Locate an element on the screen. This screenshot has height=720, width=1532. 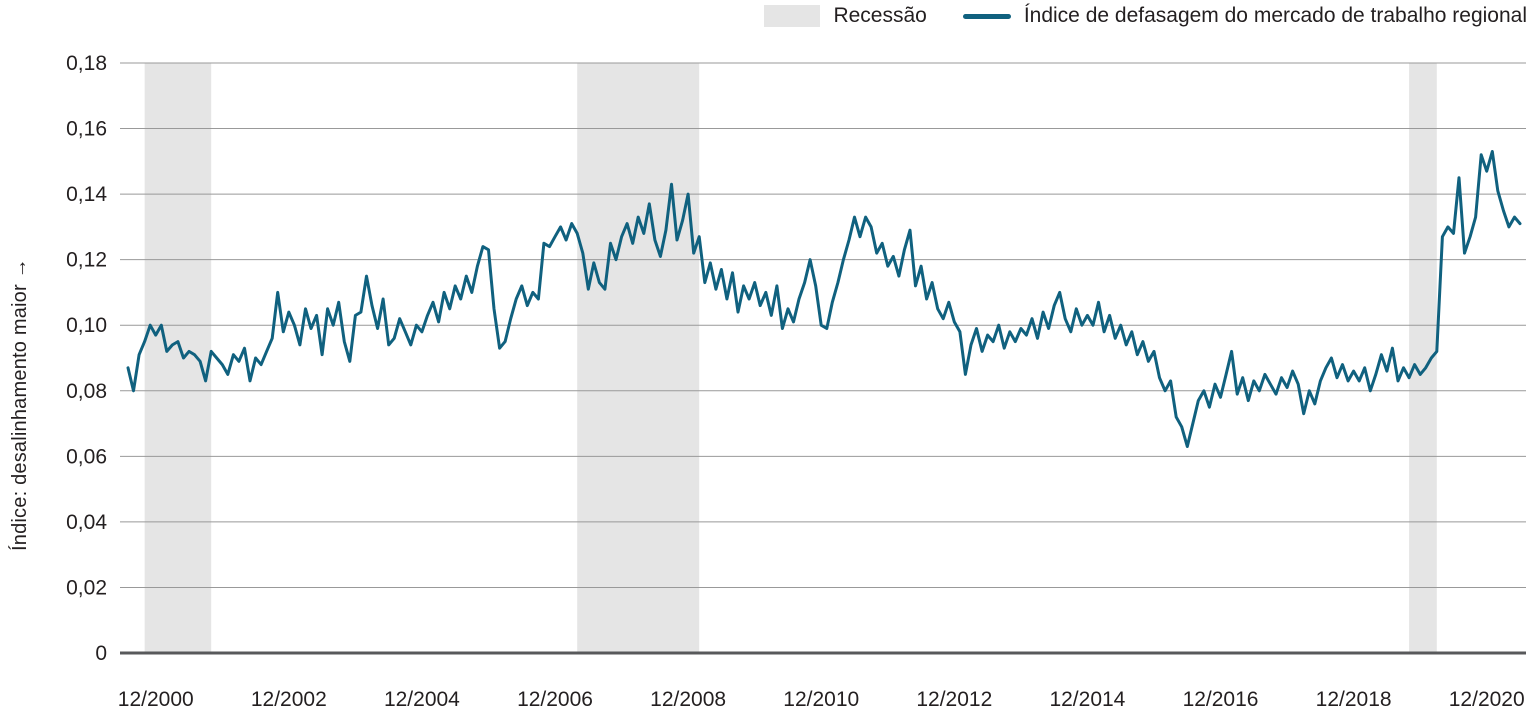
x-tick-label: 12/2016 is located at coordinates (1221, 699).